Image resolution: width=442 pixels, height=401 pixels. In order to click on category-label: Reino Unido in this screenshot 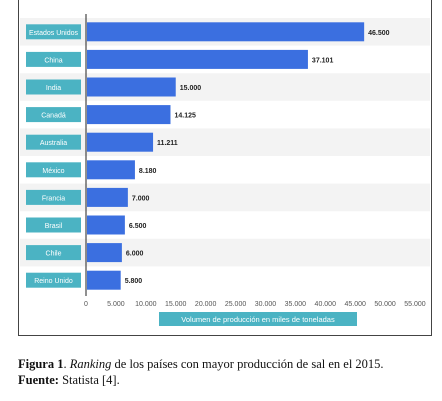, I will do `click(53, 281)`.